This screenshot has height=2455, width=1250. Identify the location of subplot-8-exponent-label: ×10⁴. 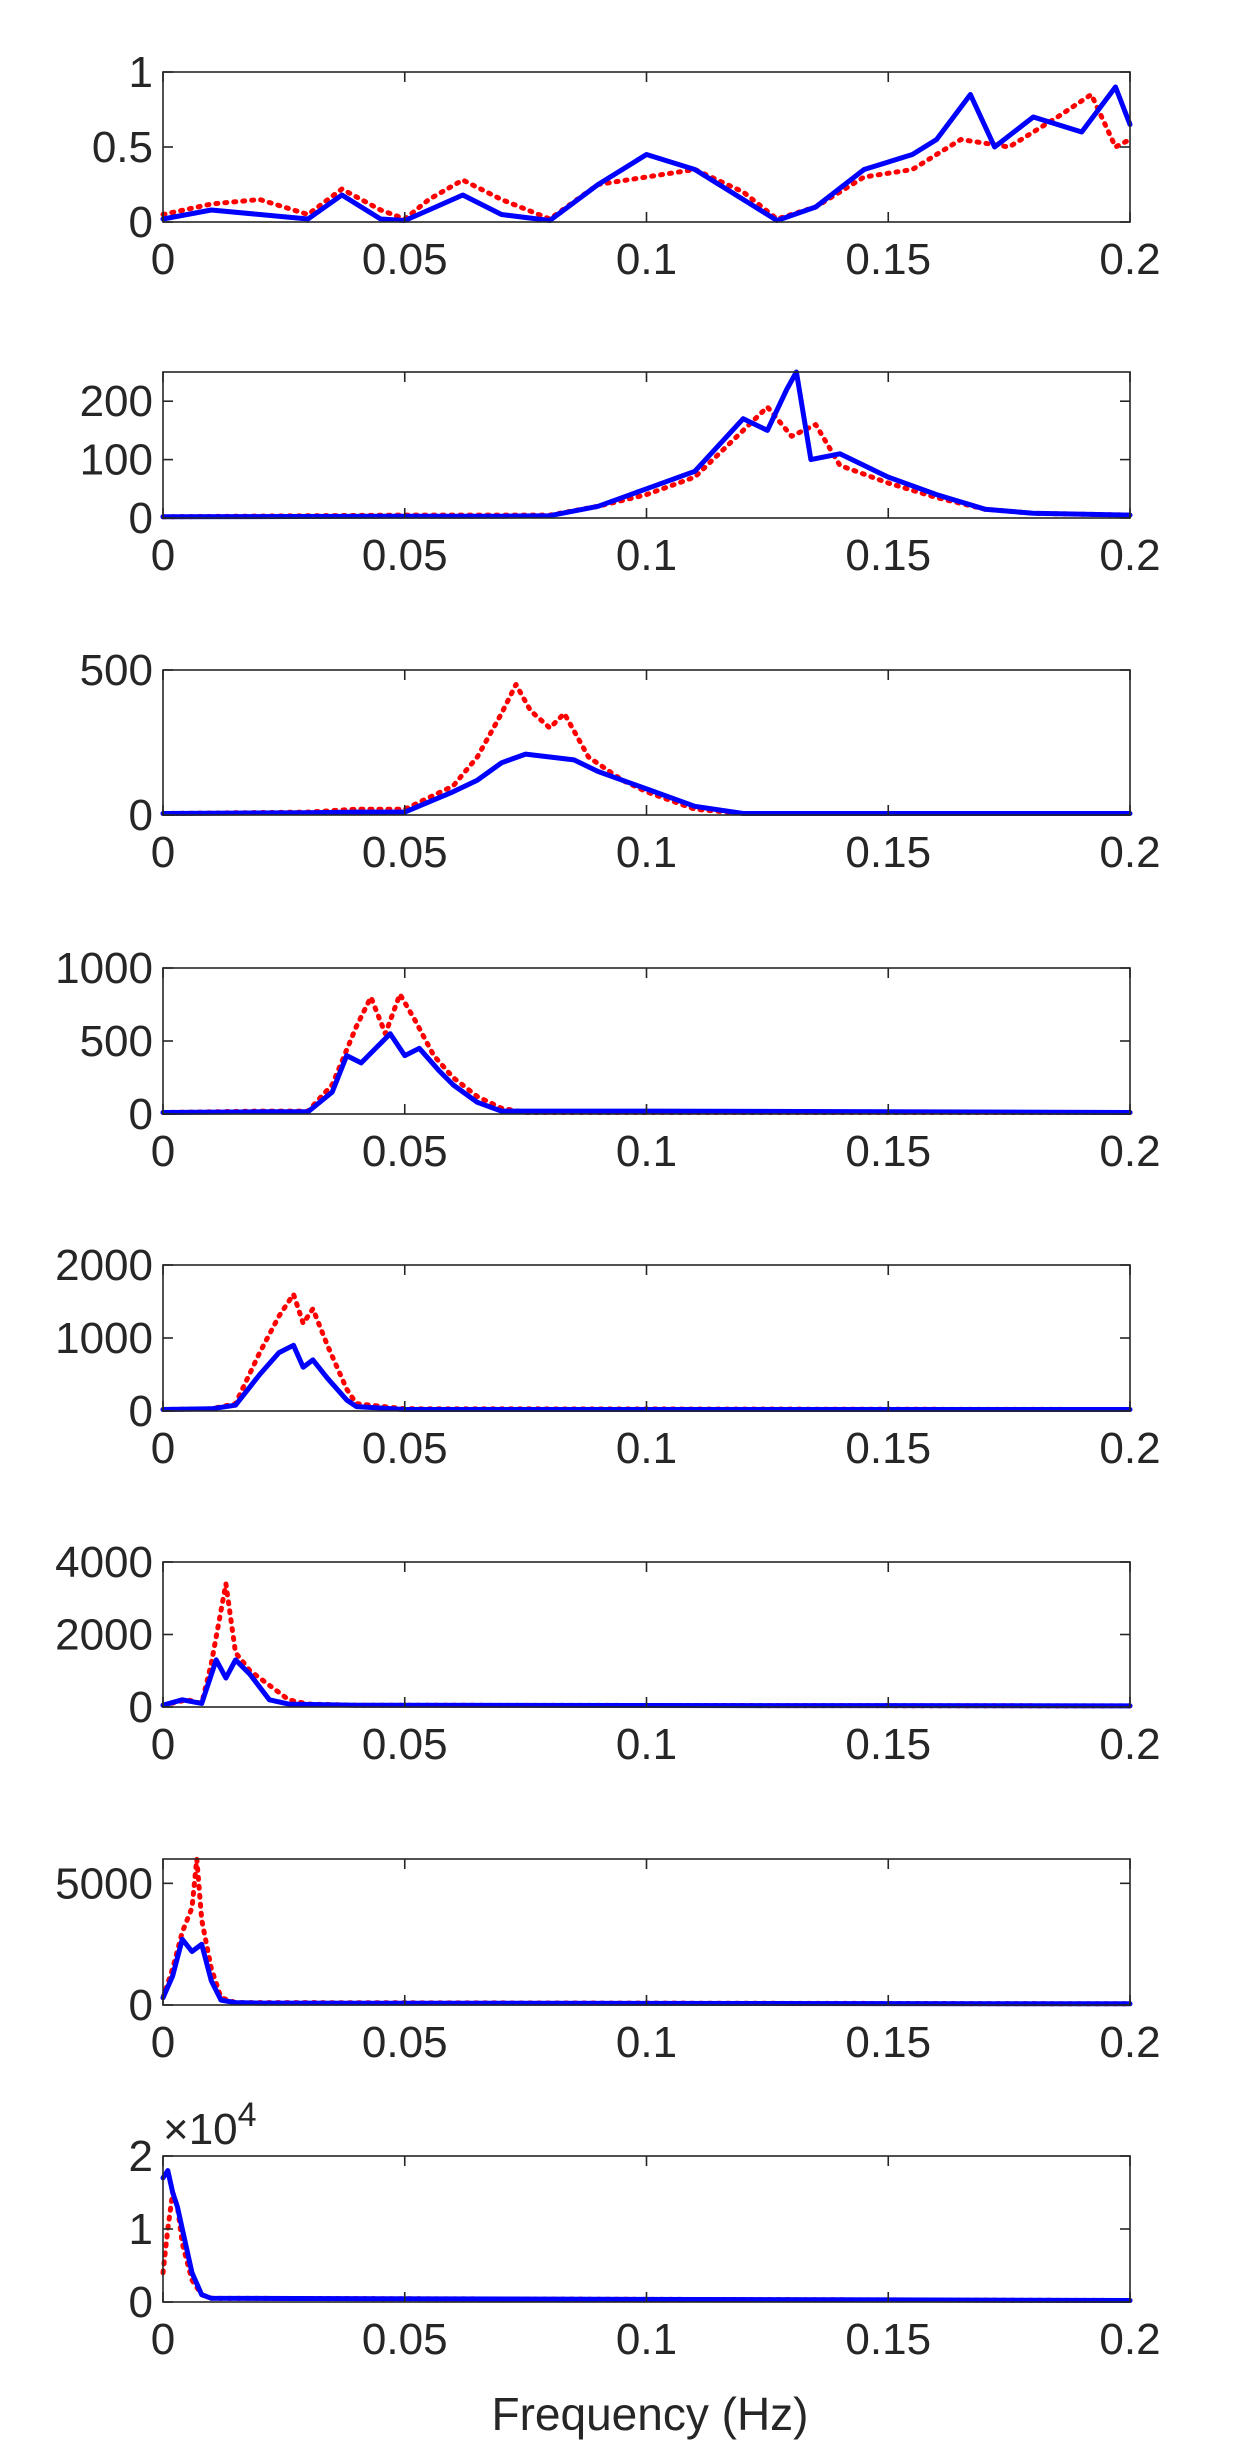
(210, 2125).